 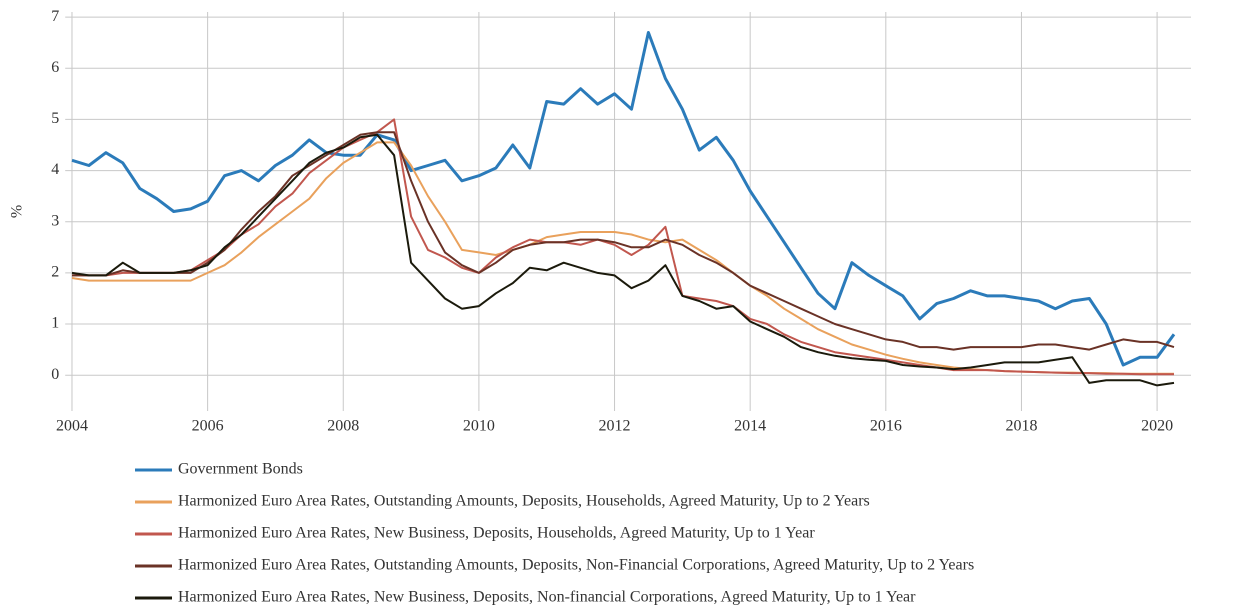 What do you see at coordinates (55, 169) in the screenshot?
I see `y-tick-label: 4` at bounding box center [55, 169].